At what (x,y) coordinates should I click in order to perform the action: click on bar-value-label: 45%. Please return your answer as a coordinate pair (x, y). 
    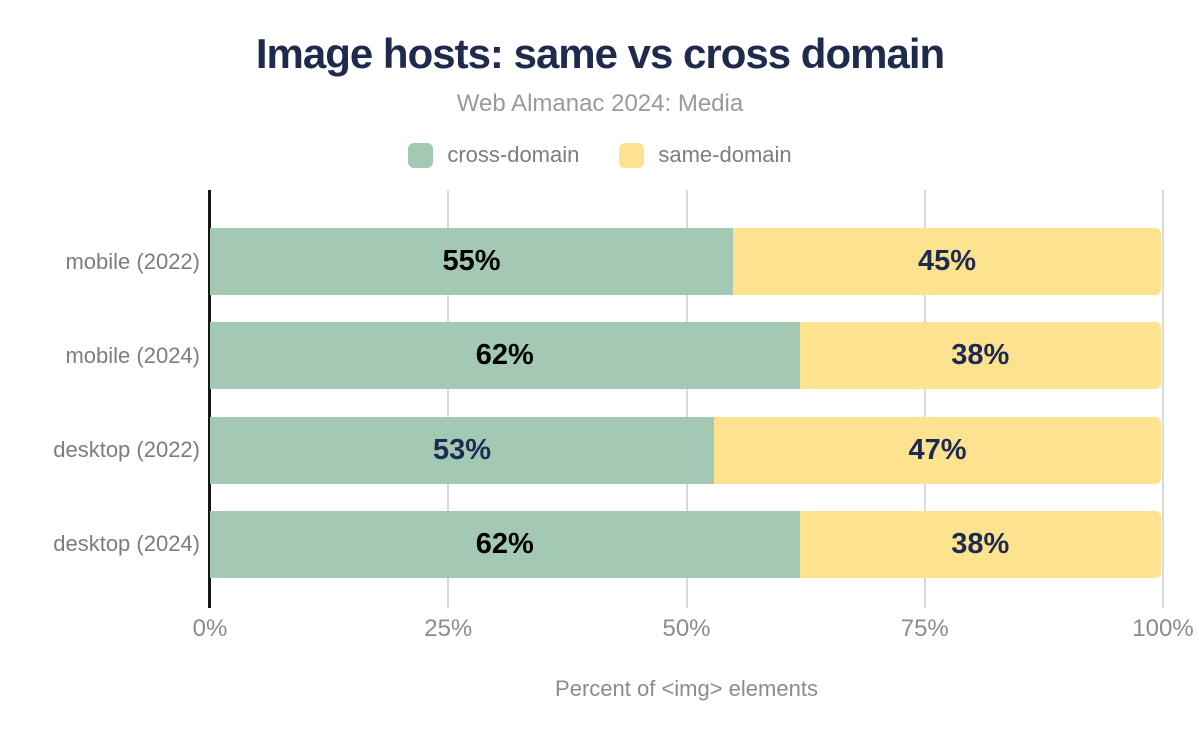
    Looking at the image, I should click on (947, 261).